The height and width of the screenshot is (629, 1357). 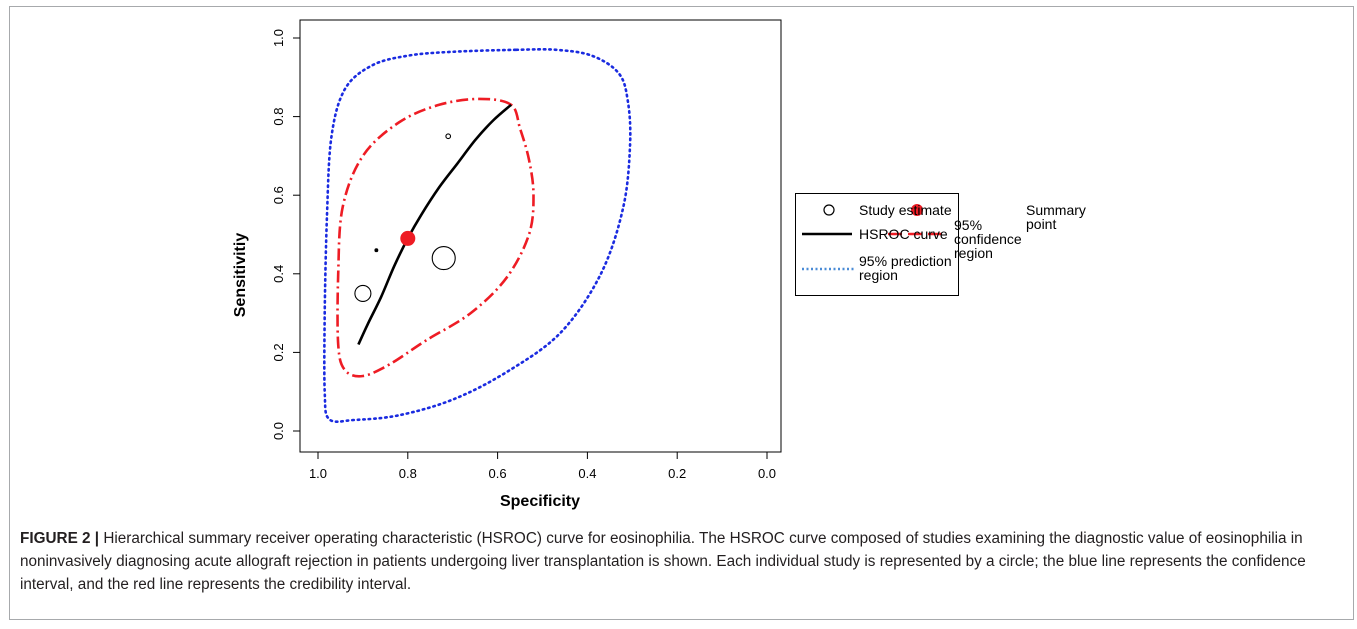 What do you see at coordinates (408, 238) in the screenshot?
I see `summary-point` at bounding box center [408, 238].